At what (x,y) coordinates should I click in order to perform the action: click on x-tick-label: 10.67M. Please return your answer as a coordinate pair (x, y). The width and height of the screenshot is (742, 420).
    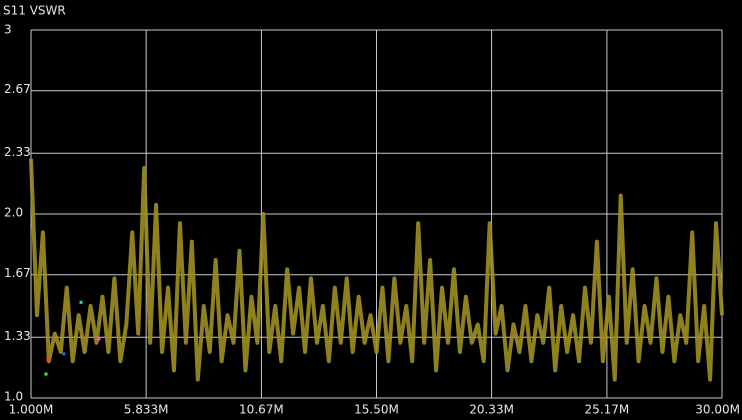
    Looking at the image, I should click on (261, 410).